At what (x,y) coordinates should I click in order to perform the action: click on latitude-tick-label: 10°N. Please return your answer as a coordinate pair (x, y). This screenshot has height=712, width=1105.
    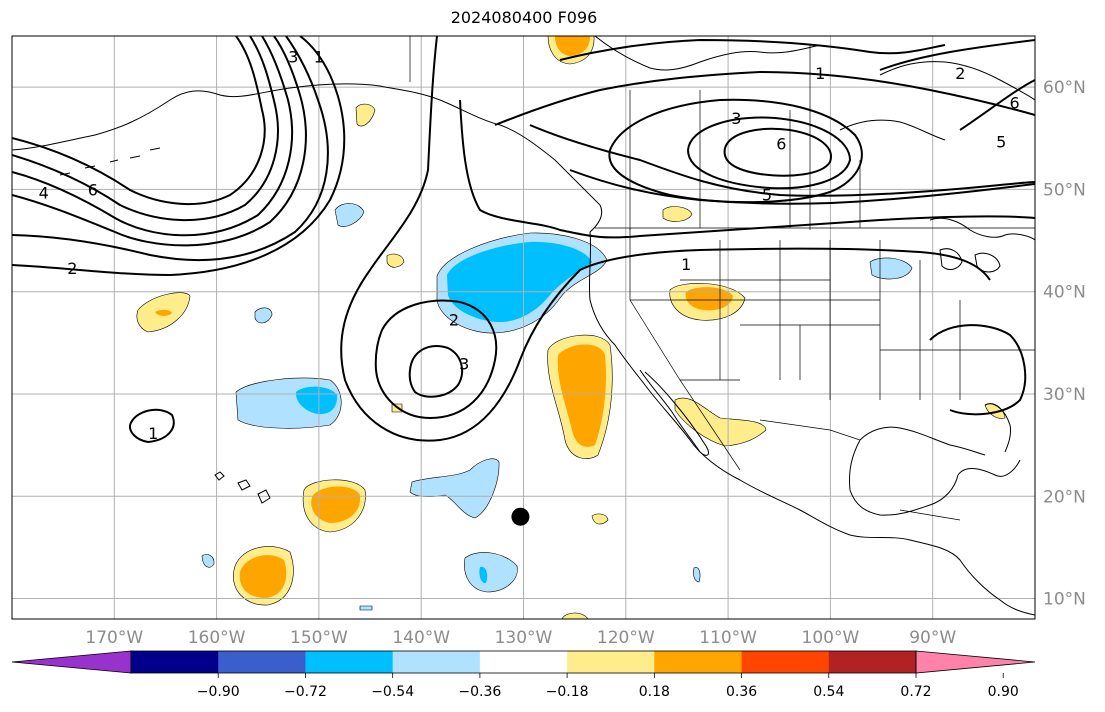
    Looking at the image, I should click on (1064, 600).